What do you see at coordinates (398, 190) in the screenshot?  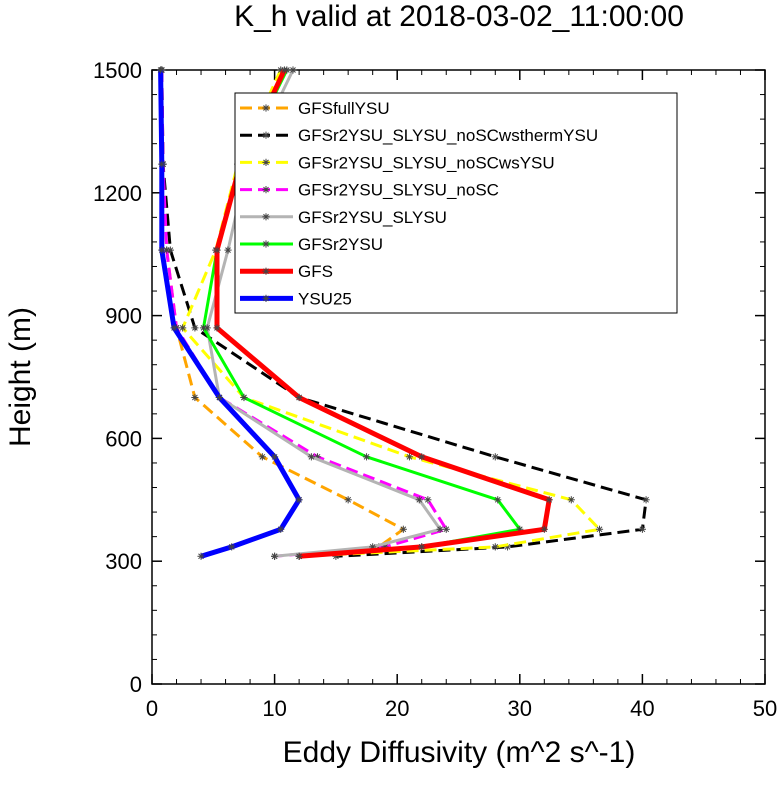 I see `legend-label: GFSr2YSU_SLYSU_noSC` at bounding box center [398, 190].